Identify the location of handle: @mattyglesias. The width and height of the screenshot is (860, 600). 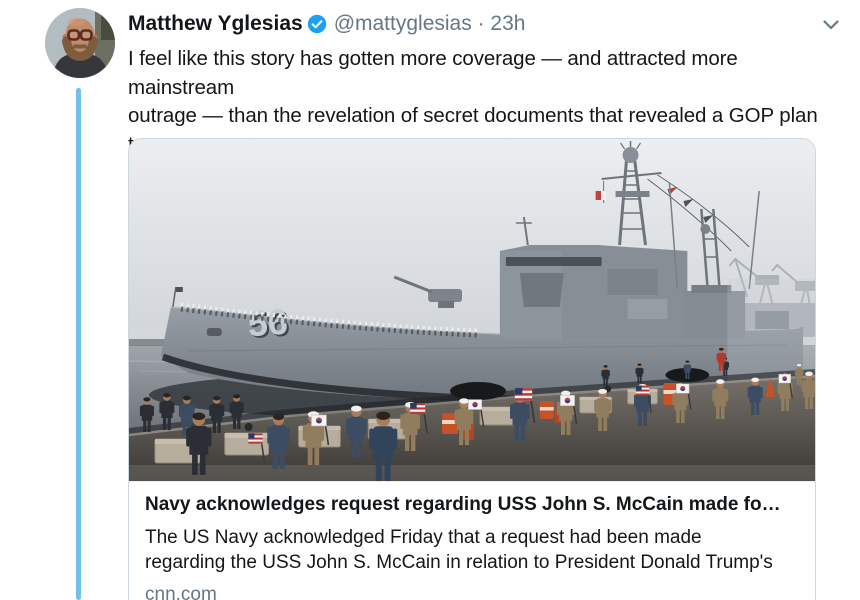
(402, 23).